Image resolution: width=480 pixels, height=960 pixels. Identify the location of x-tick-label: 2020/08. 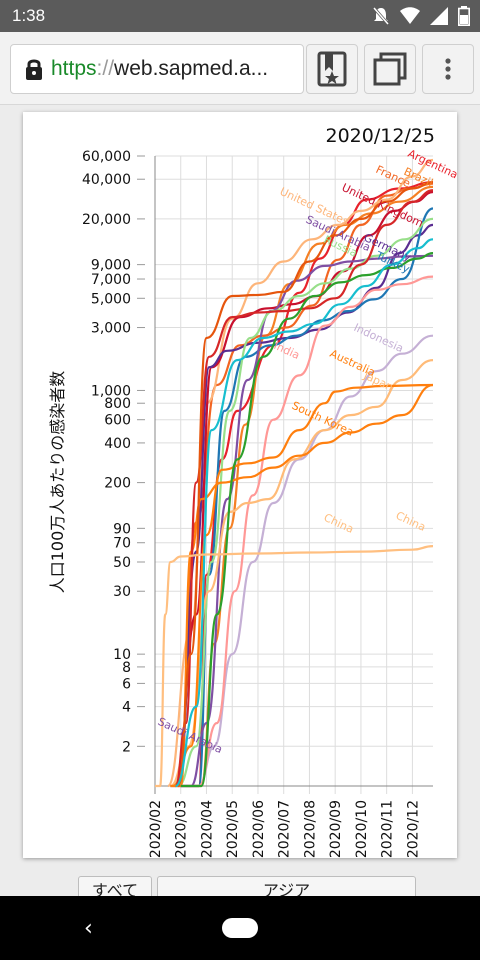
(310, 829).